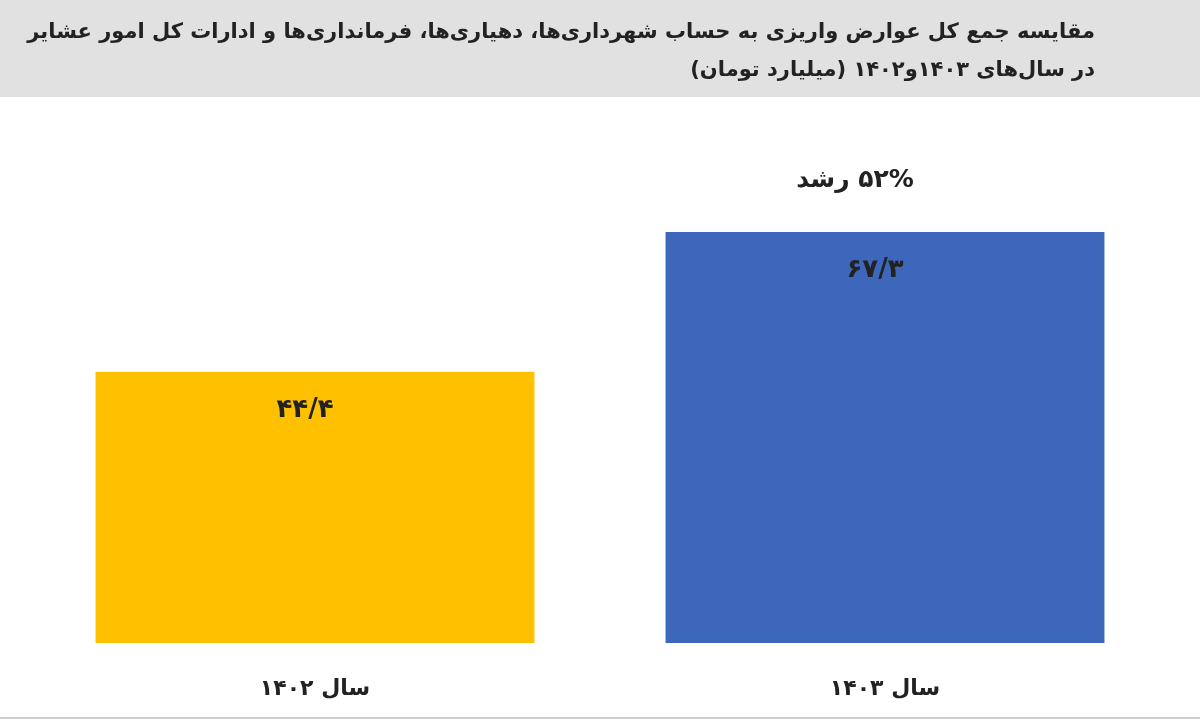  What do you see at coordinates (855, 178) in the screenshot?
I see `annotation: ۵۲% رشد` at bounding box center [855, 178].